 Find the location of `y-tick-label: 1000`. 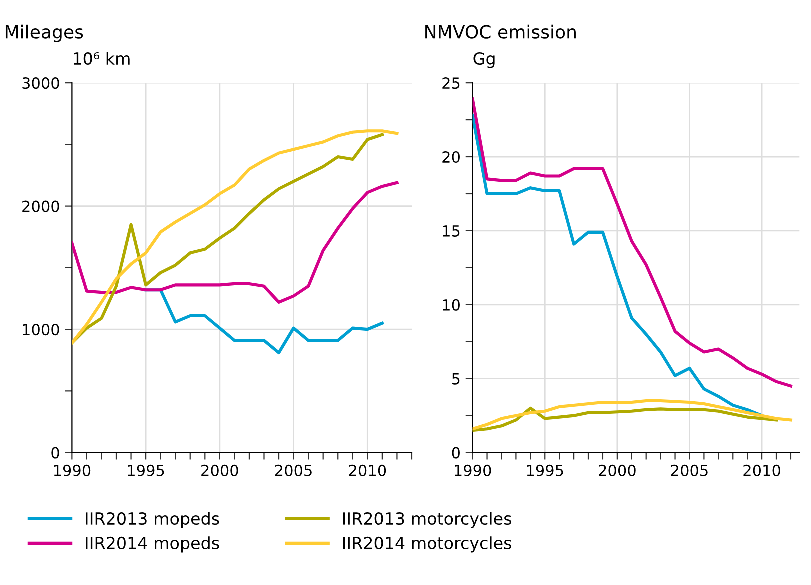

y-tick-label: 1000 is located at coordinates (41, 330).